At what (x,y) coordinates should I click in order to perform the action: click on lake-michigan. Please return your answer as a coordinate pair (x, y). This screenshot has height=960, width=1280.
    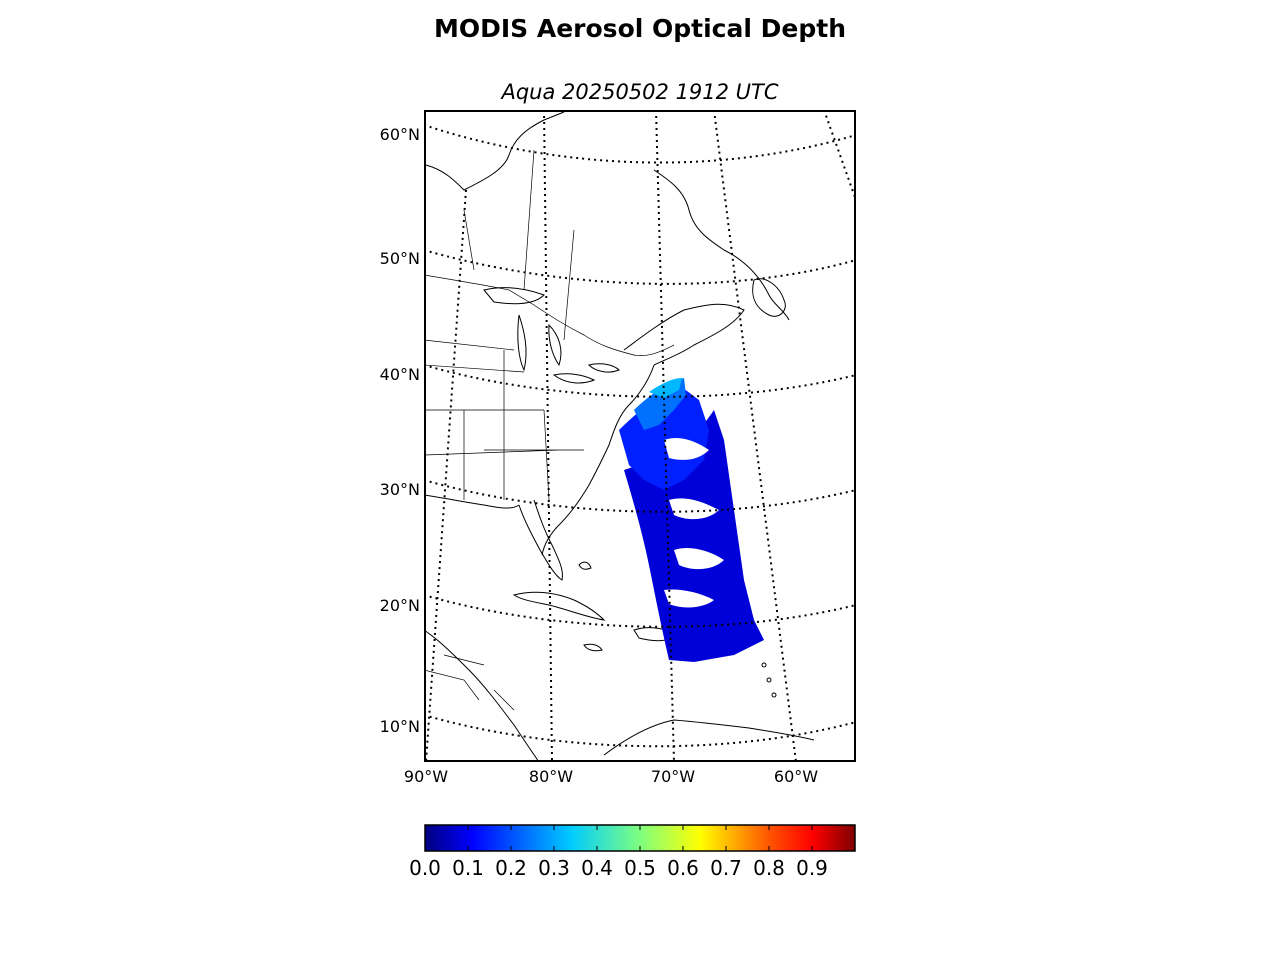
    Looking at the image, I should click on (522, 343).